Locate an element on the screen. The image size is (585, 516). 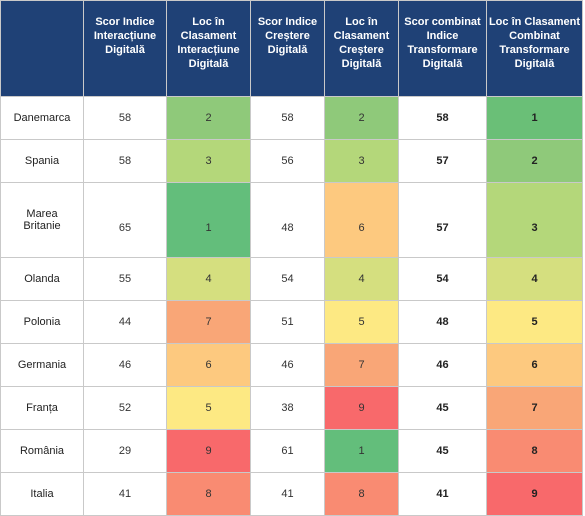
loc-crestere-cell: 3 is located at coordinates (361, 161).